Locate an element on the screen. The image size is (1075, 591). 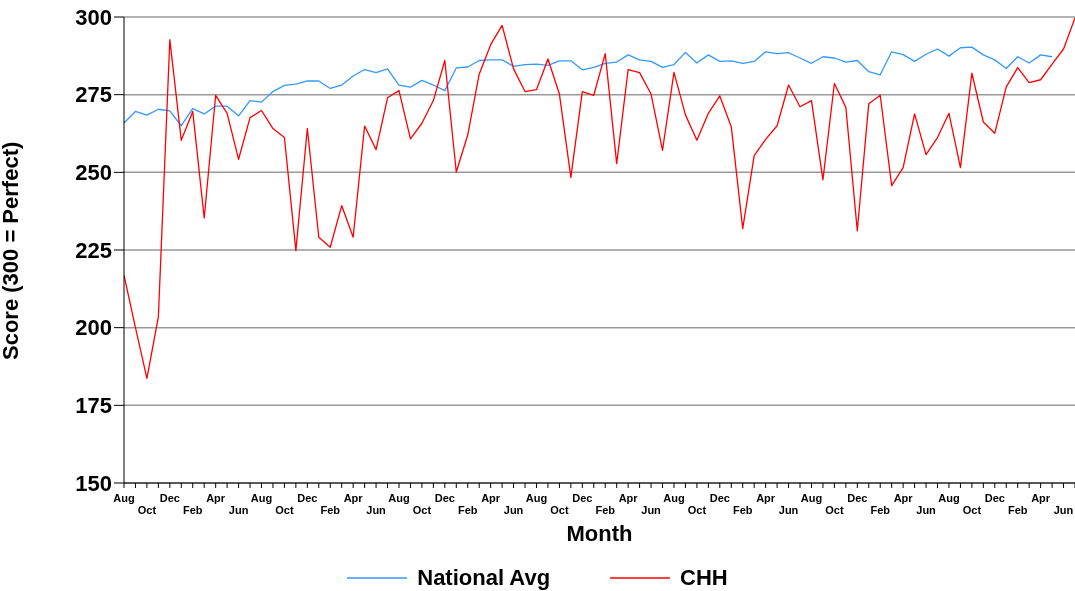
y-tick-label: 300 is located at coordinates (93, 17).